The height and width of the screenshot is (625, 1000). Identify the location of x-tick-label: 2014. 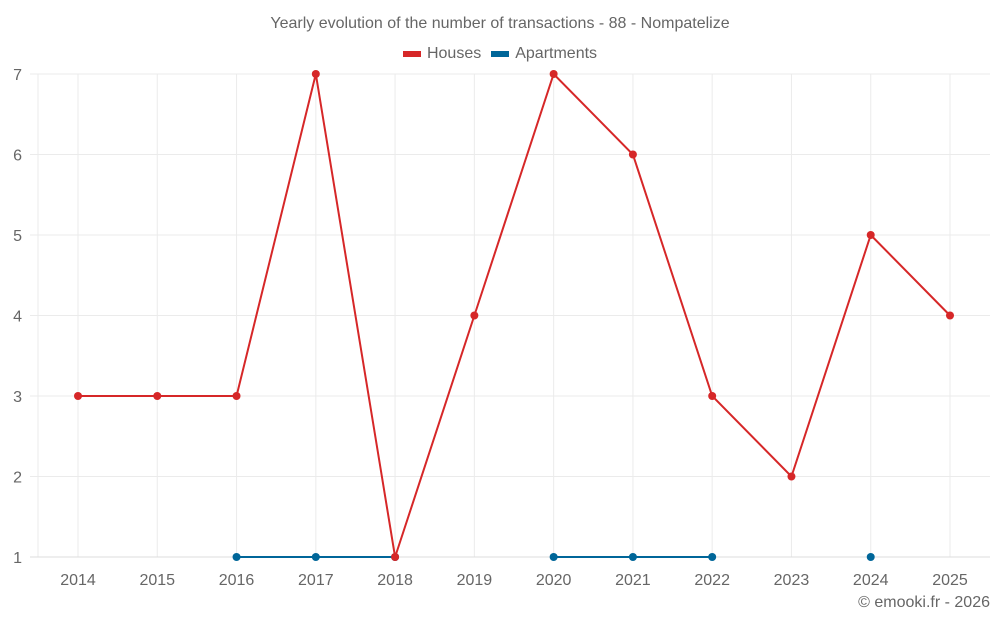
(78, 580).